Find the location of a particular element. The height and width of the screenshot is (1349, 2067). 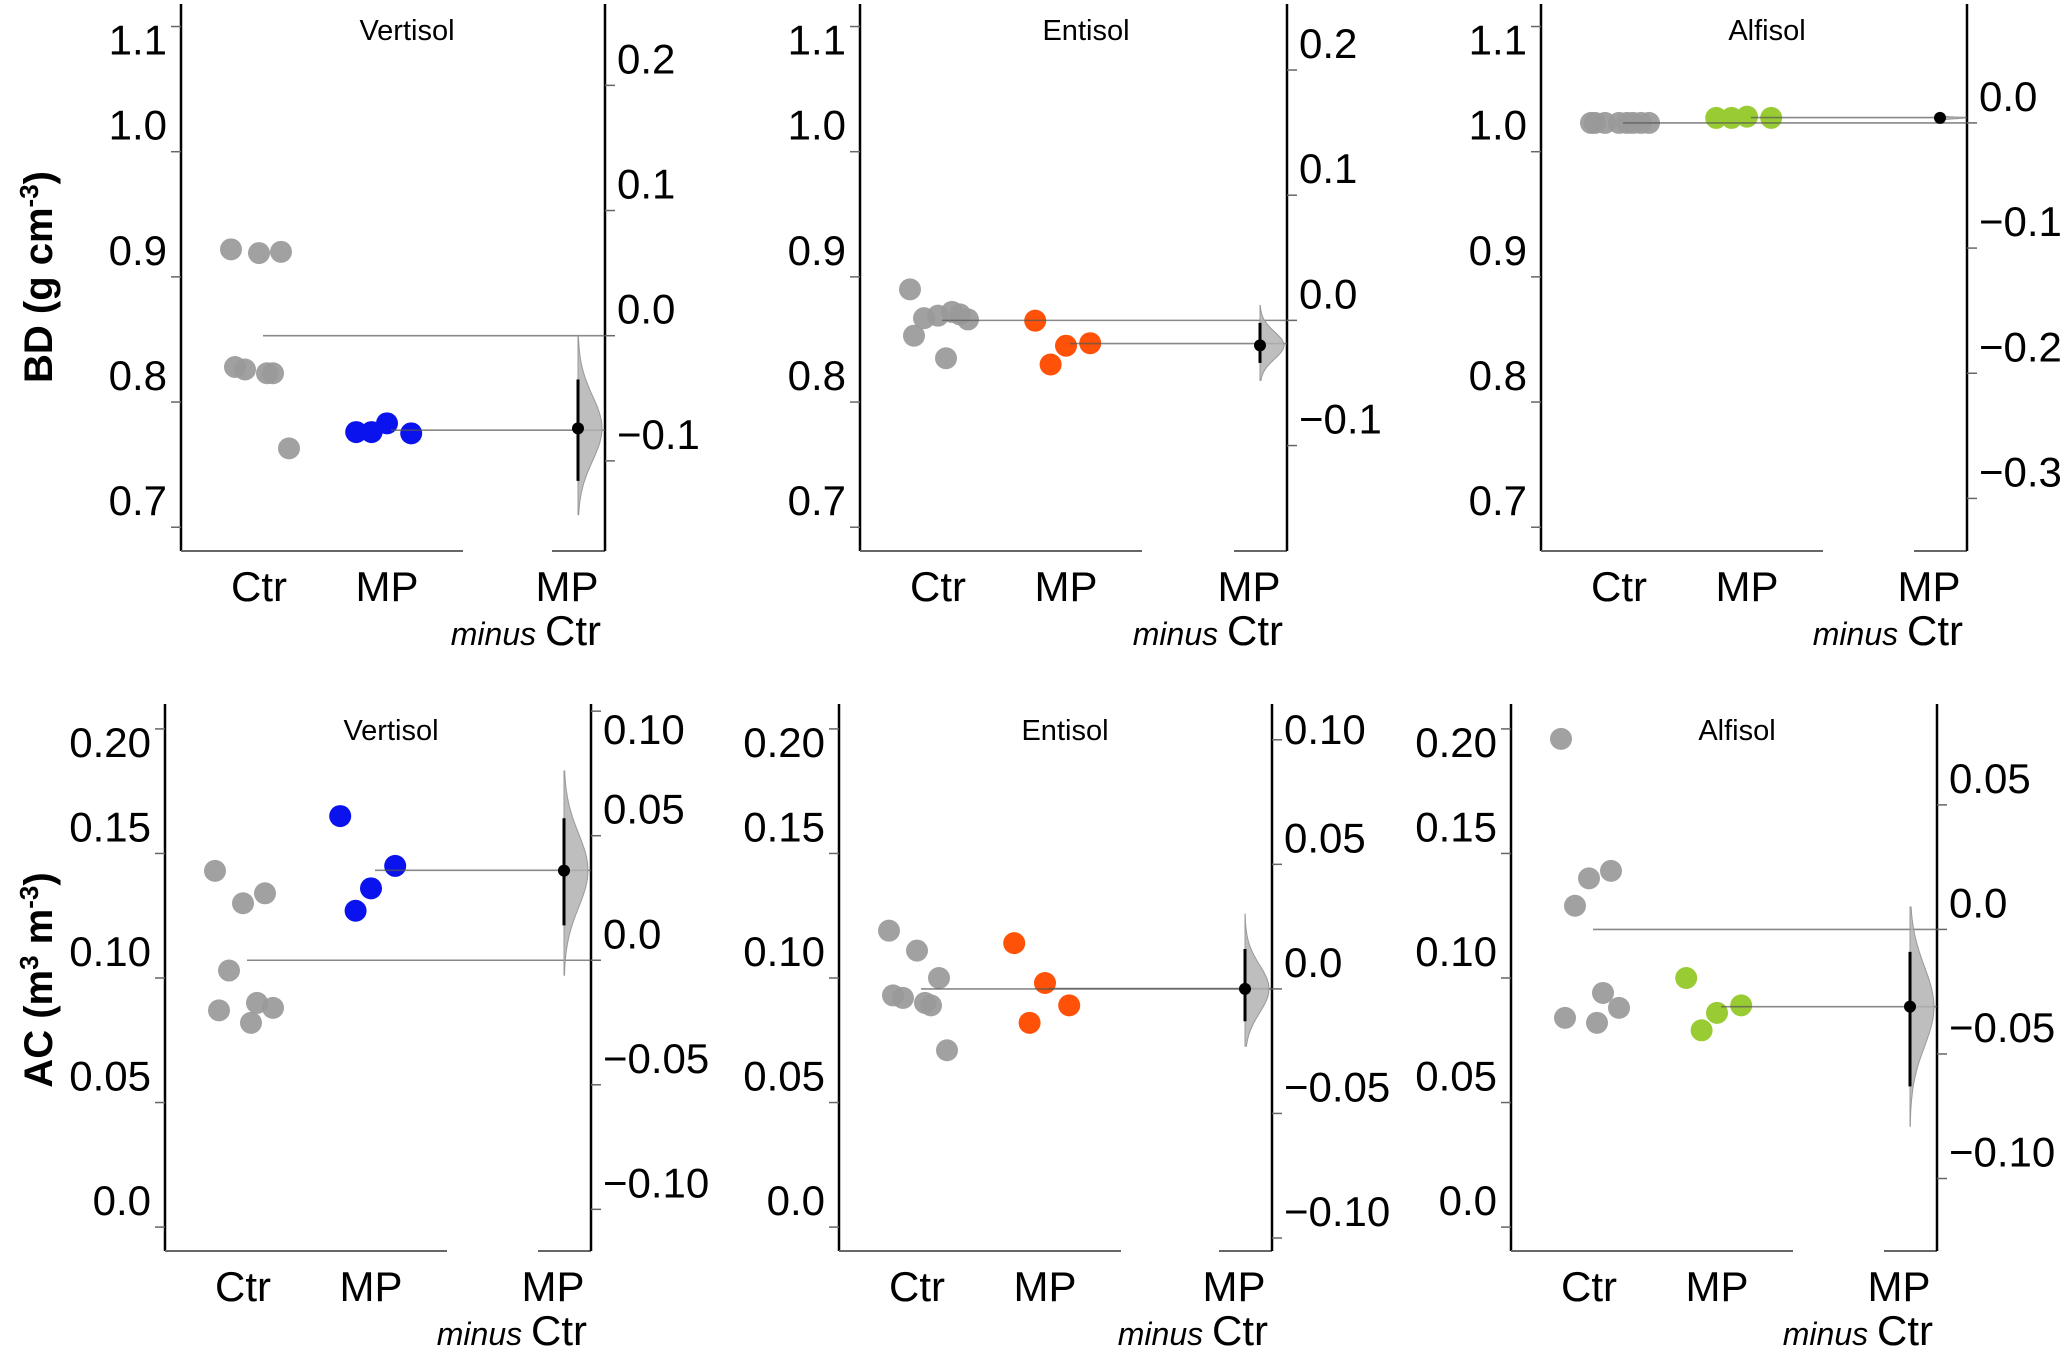

delta-tick-label: 0.2 is located at coordinates (1328, 43).